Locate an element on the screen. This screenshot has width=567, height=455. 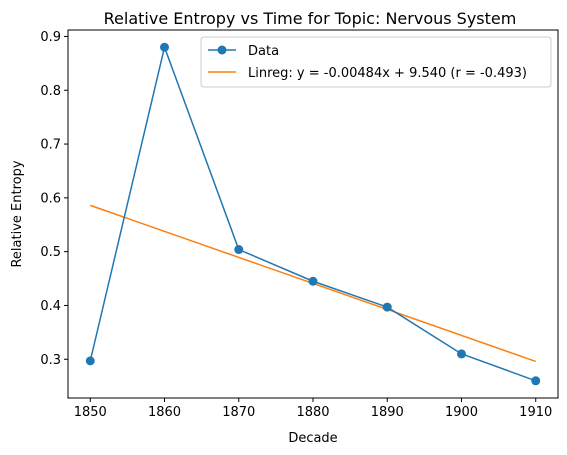
y-tick-label: 0.6 is located at coordinates (50, 198).